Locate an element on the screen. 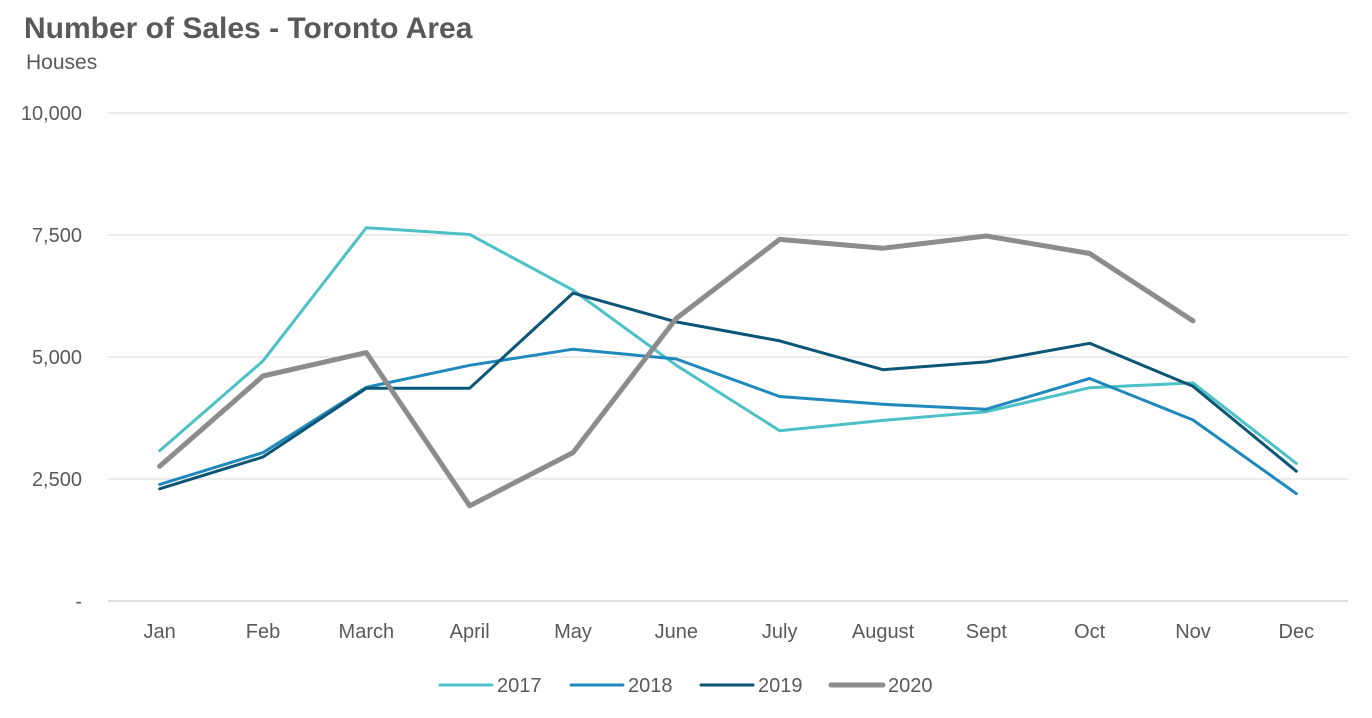 This screenshot has width=1372, height=718. legend-label: 2019 is located at coordinates (780, 686).